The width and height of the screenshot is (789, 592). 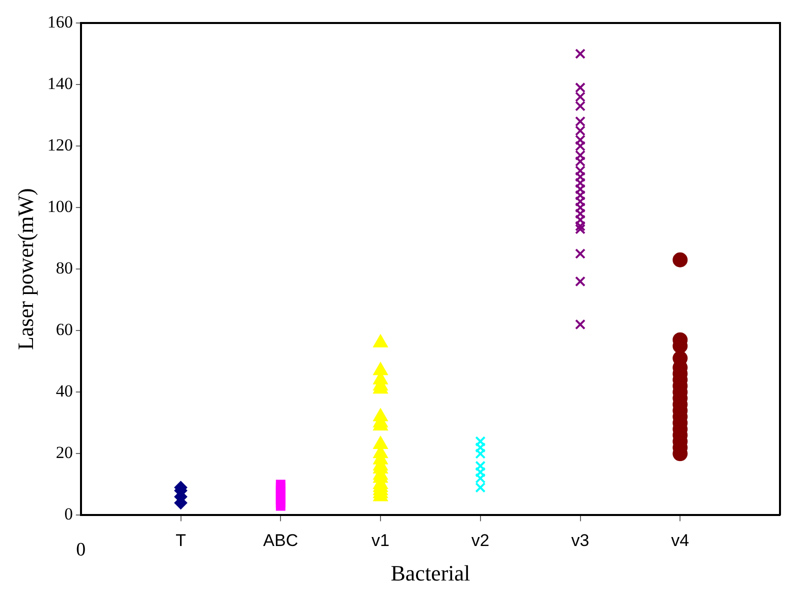 What do you see at coordinates (64, 391) in the screenshot?
I see `y-tick-label: 40` at bounding box center [64, 391].